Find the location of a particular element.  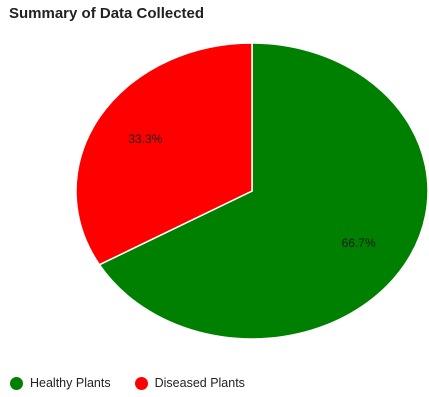

legend-label-healthy-plants: Healthy Plants is located at coordinates (70, 383).